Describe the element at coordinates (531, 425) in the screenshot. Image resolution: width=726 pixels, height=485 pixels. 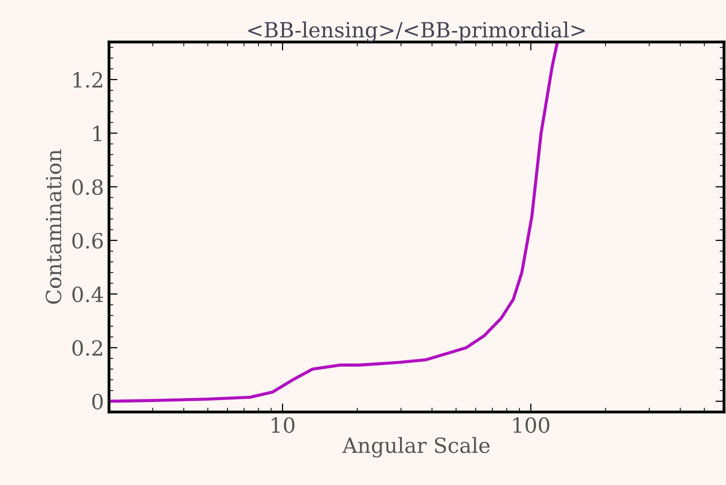
I see `x-tick-label: 100` at that location.